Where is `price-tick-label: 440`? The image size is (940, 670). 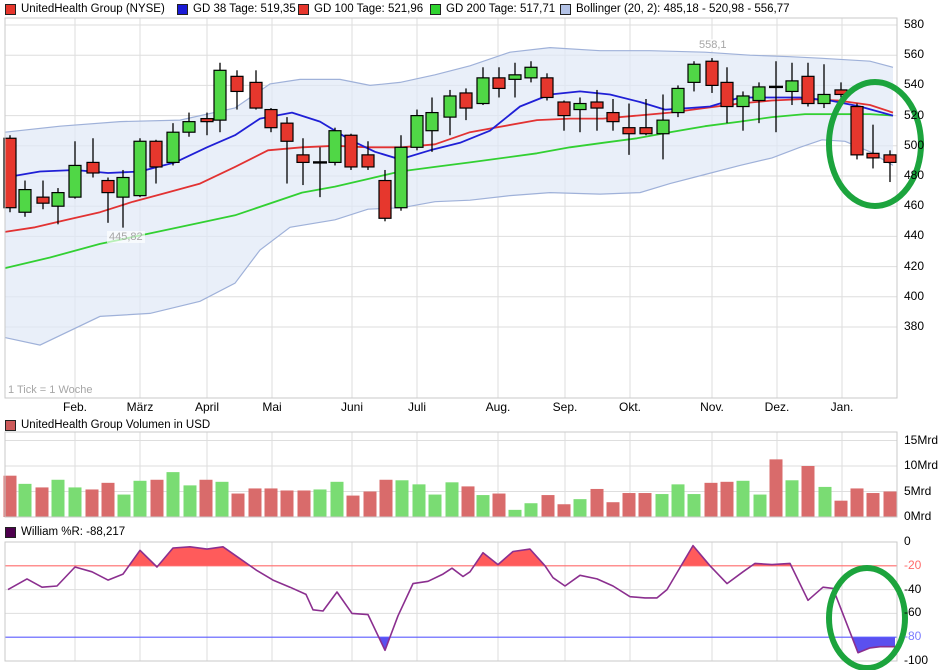 price-tick-label: 440 is located at coordinates (914, 235).